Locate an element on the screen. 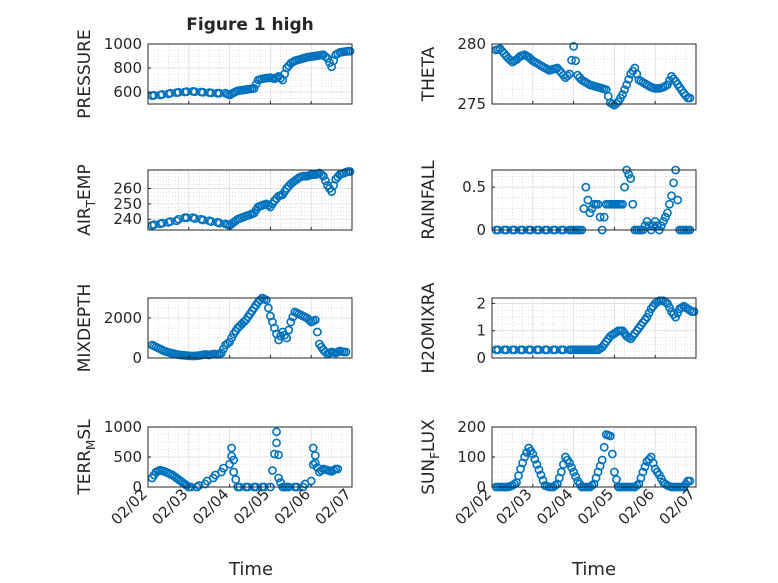 The height and width of the screenshot is (583, 778). y-axis-label: TERRMSL is located at coordinates (86, 457).